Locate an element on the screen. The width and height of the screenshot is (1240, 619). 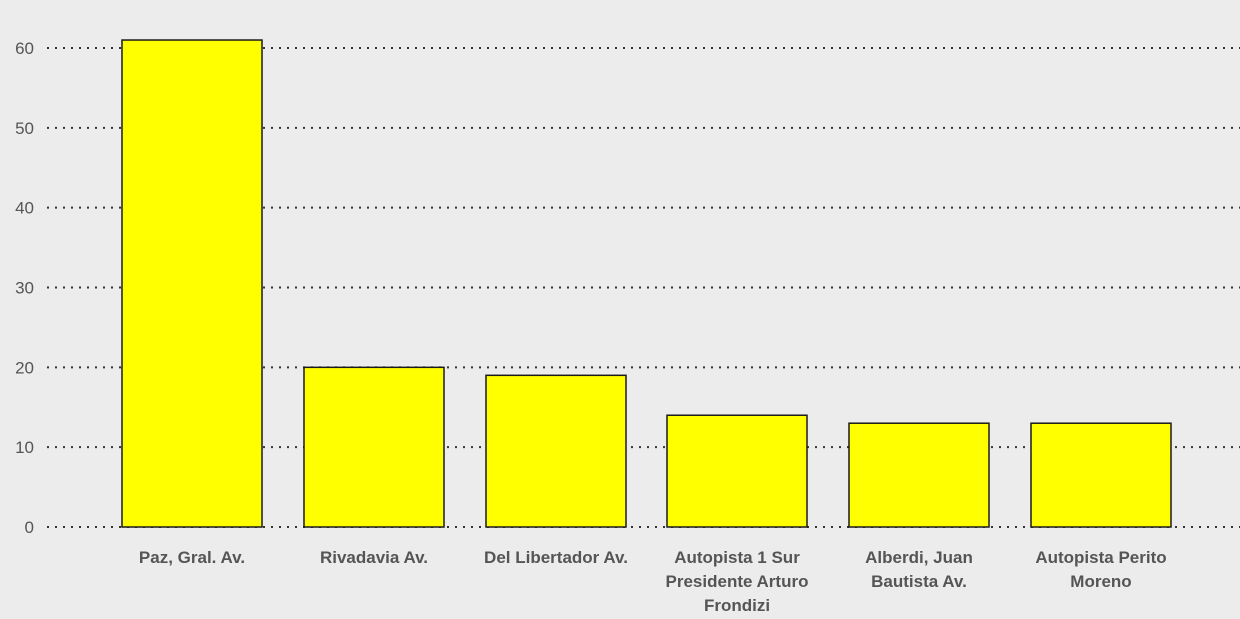
x-category-label-line: Paz, Gral. Av. is located at coordinates (192, 557).